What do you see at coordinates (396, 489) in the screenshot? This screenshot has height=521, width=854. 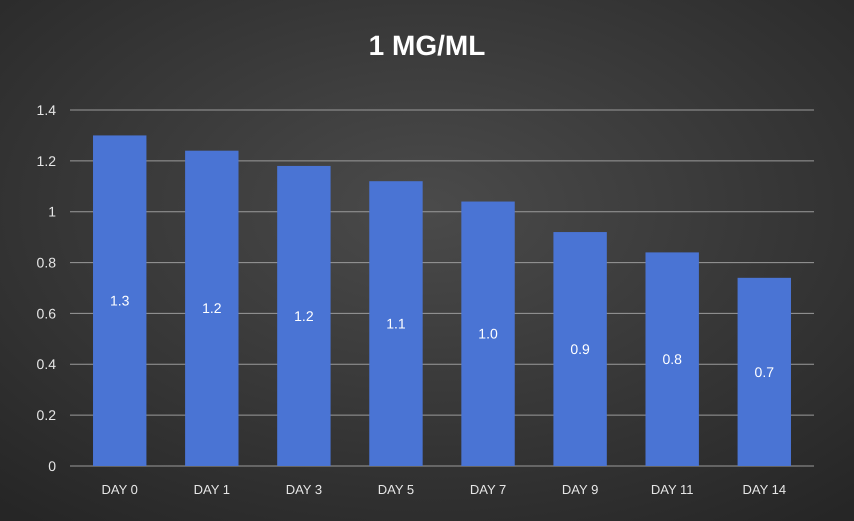 I see `x-tick-label: DAY 5` at bounding box center [396, 489].